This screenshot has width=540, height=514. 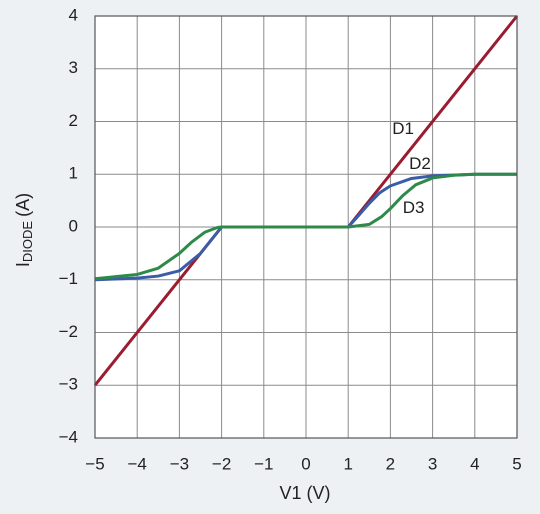 I want to click on x-axis-label: V1 (V), so click(x=304, y=493).